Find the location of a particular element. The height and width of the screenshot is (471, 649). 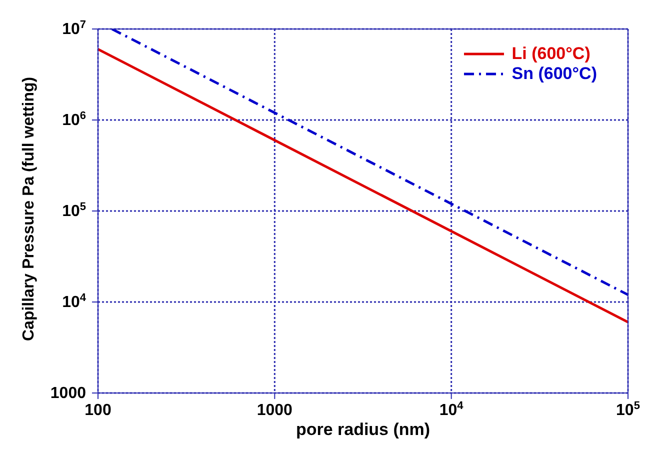

y-tick-label: 10$^{4}$ is located at coordinates (74, 301).